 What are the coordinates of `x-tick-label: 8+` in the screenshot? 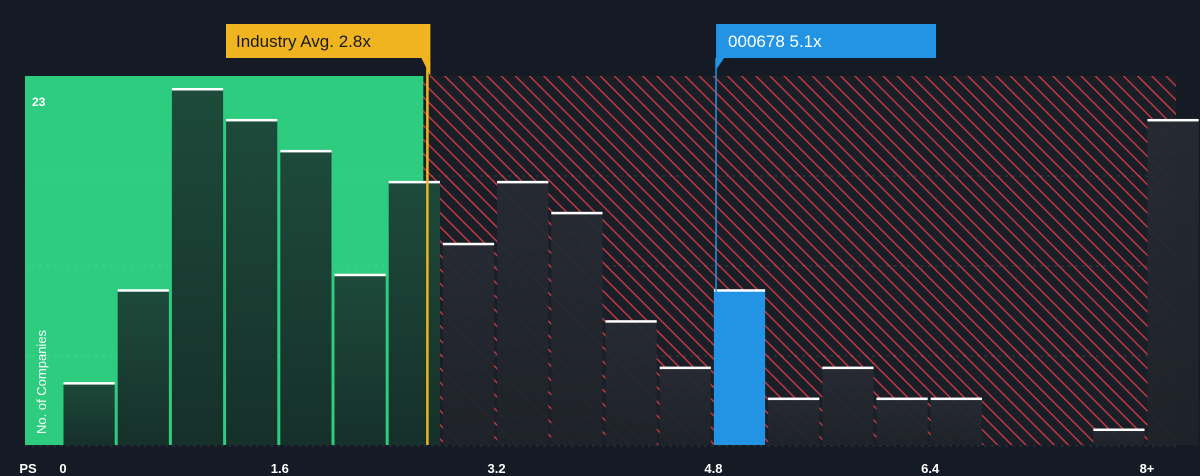 It's located at (1147, 468).